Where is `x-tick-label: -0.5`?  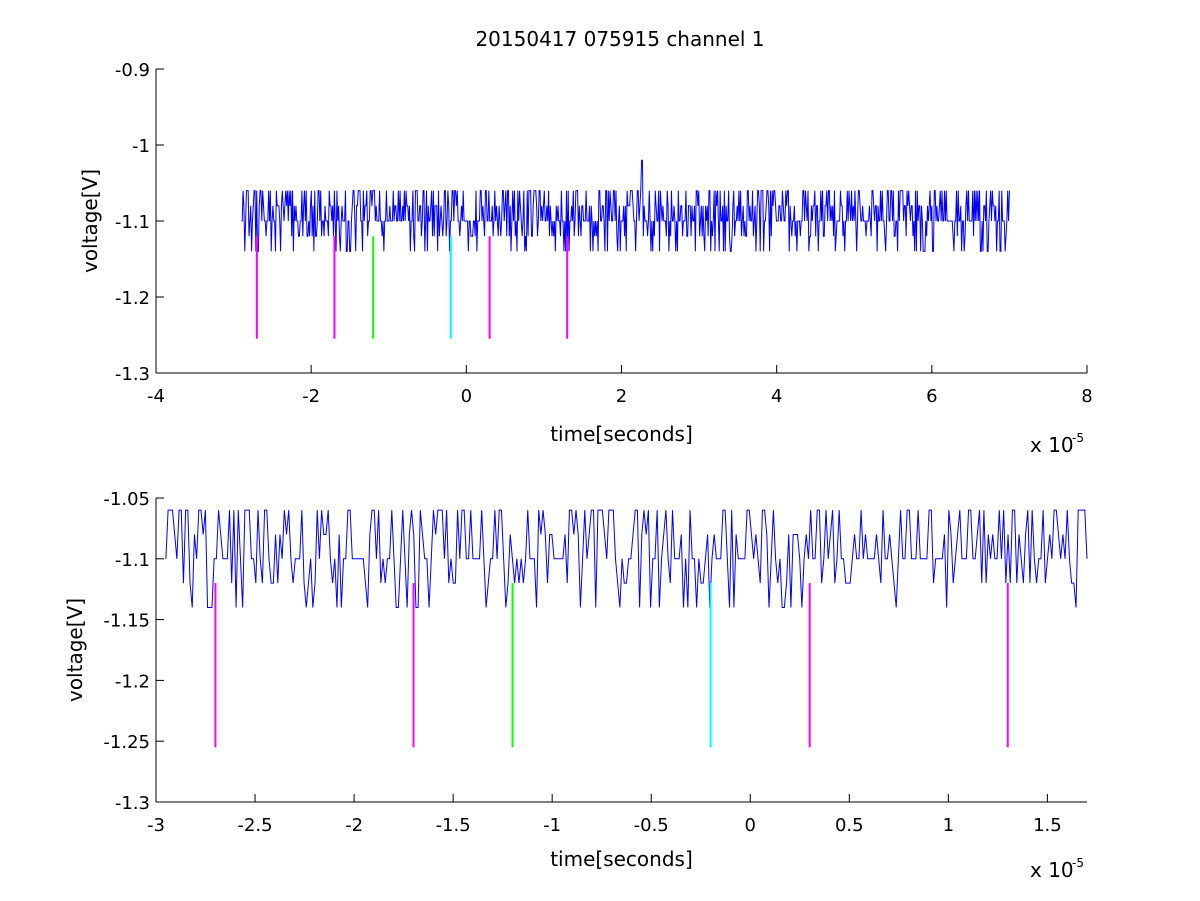 x-tick-label: -0.5 is located at coordinates (651, 825).